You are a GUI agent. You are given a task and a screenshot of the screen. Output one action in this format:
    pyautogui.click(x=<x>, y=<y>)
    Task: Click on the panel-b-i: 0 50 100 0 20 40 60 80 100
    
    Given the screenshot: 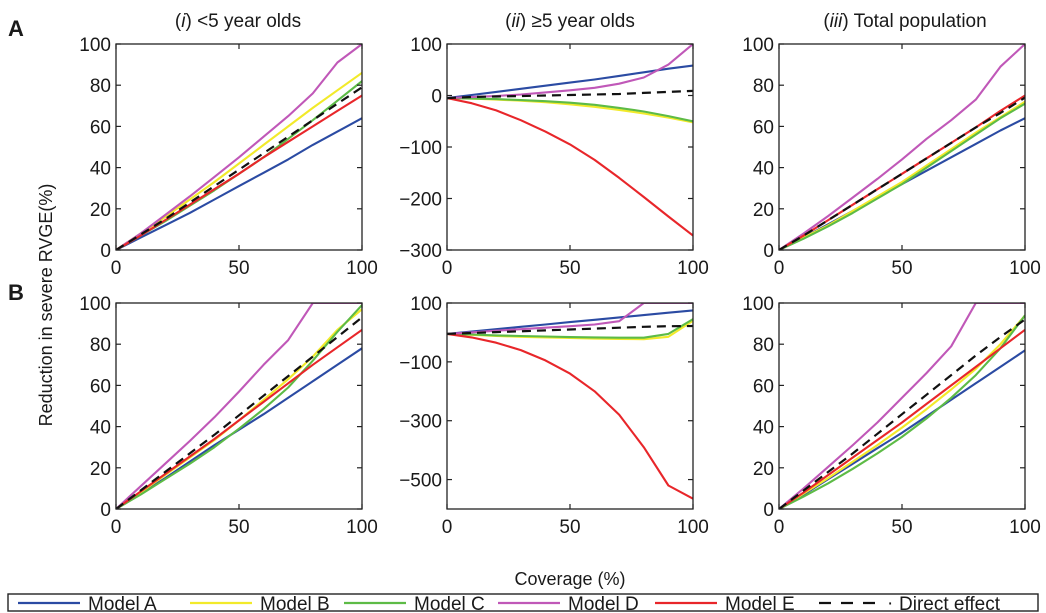 What is the action you would take?
    pyautogui.click(x=228, y=416)
    